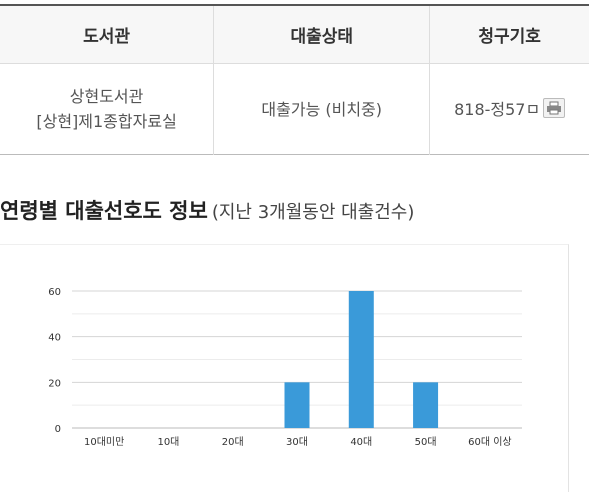 The image size is (589, 492). What do you see at coordinates (497, 109) in the screenshot?
I see `call-number: 818-정57ㅁ` at bounding box center [497, 109].